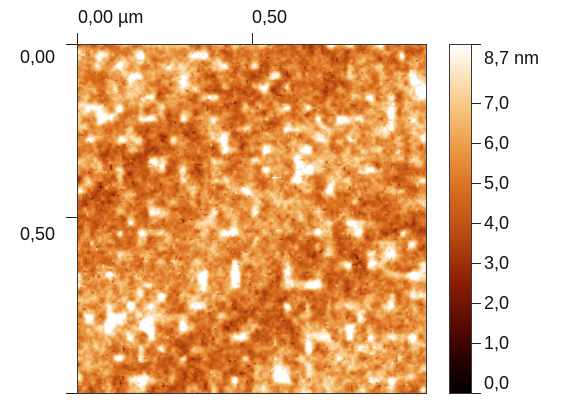  What do you see at coordinates (38, 234) in the screenshot?
I see `y-axis-tick-label-1: 0,50` at bounding box center [38, 234].